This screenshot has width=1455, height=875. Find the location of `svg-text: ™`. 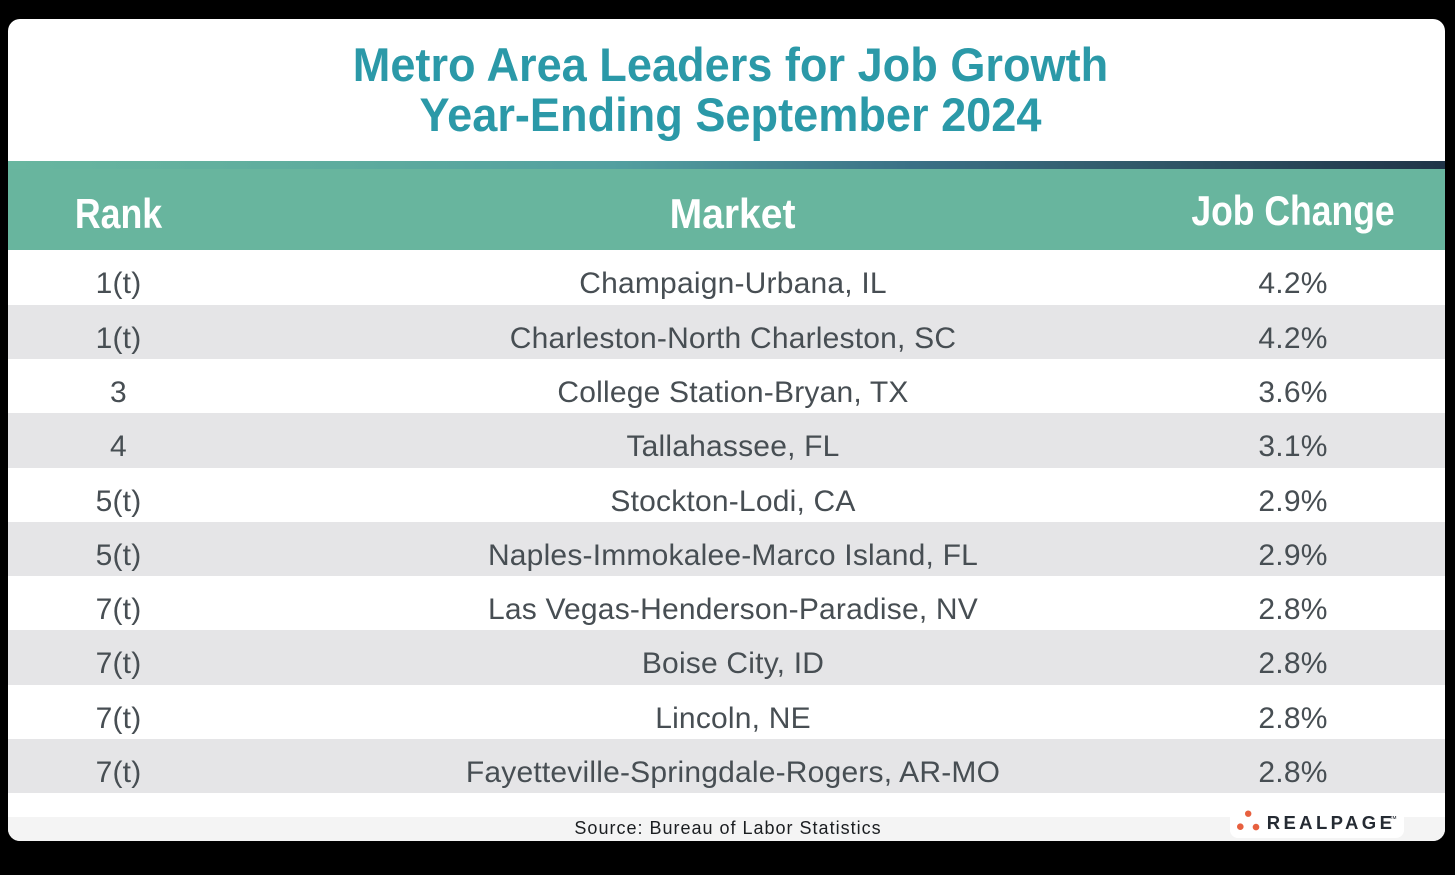

svg-text: ™ is located at coordinates (1393, 819).